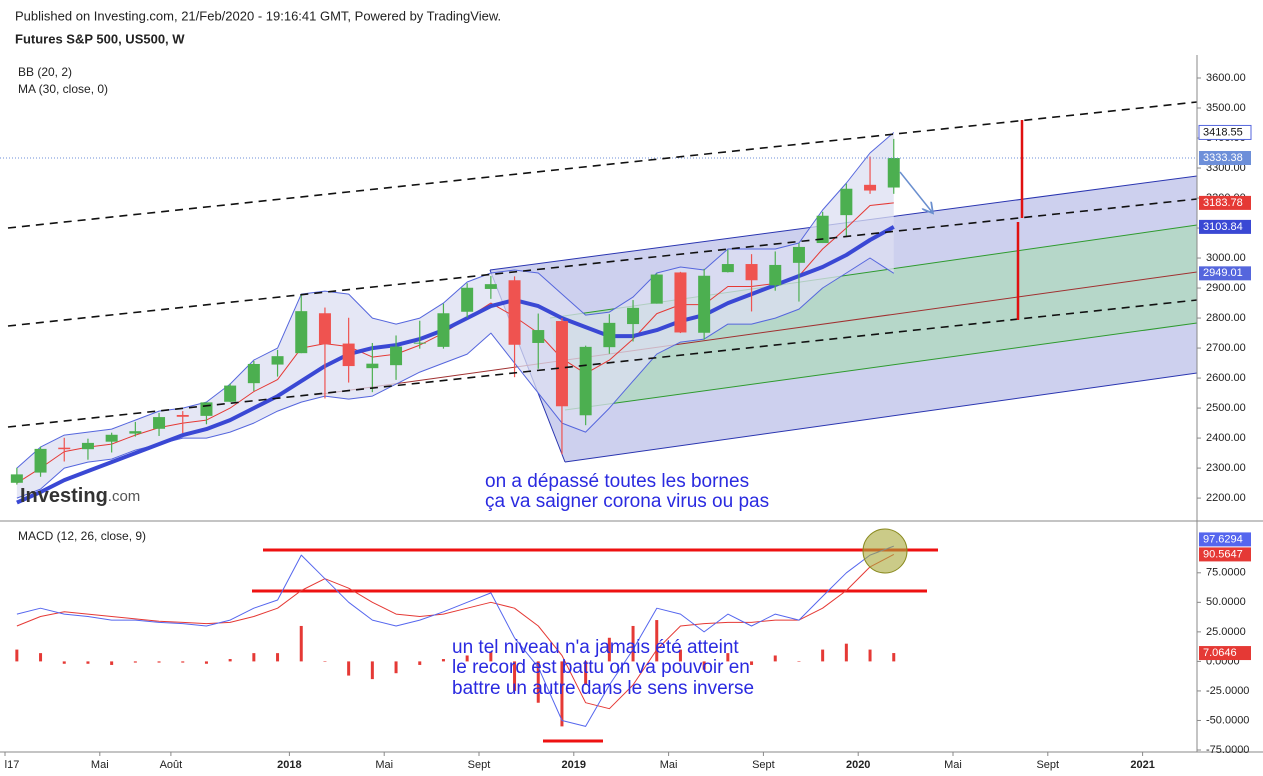 The image size is (1263, 776). What do you see at coordinates (885, 551) in the screenshot?
I see `highlight-circle` at bounding box center [885, 551].